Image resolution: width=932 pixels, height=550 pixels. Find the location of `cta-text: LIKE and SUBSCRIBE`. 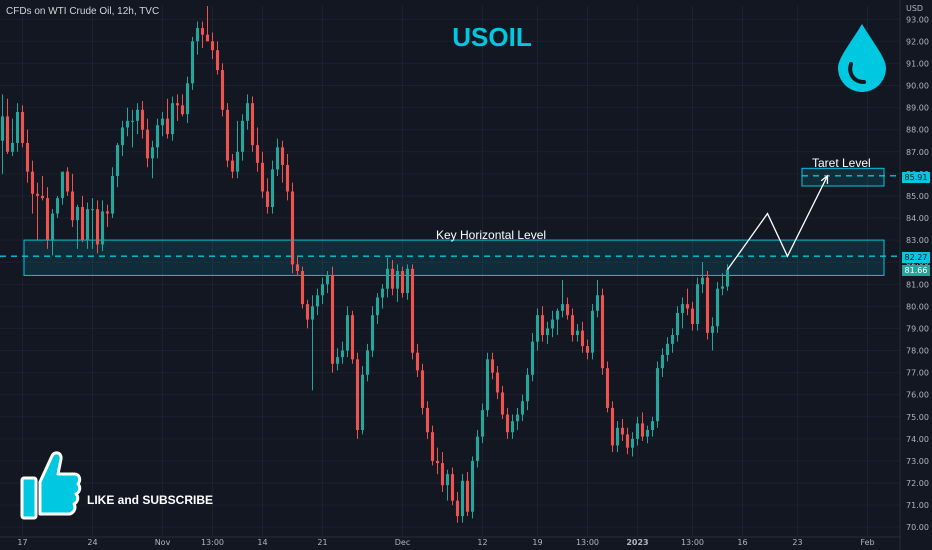

cta-text: LIKE and SUBSCRIBE is located at coordinates (150, 500).